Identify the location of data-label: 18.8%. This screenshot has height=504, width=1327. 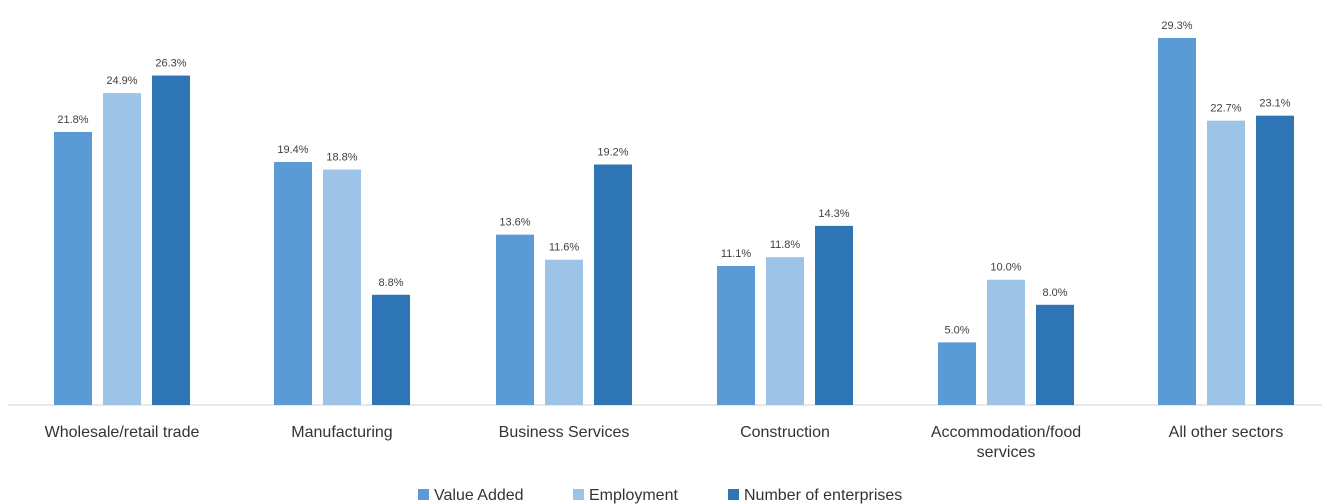
(341, 158).